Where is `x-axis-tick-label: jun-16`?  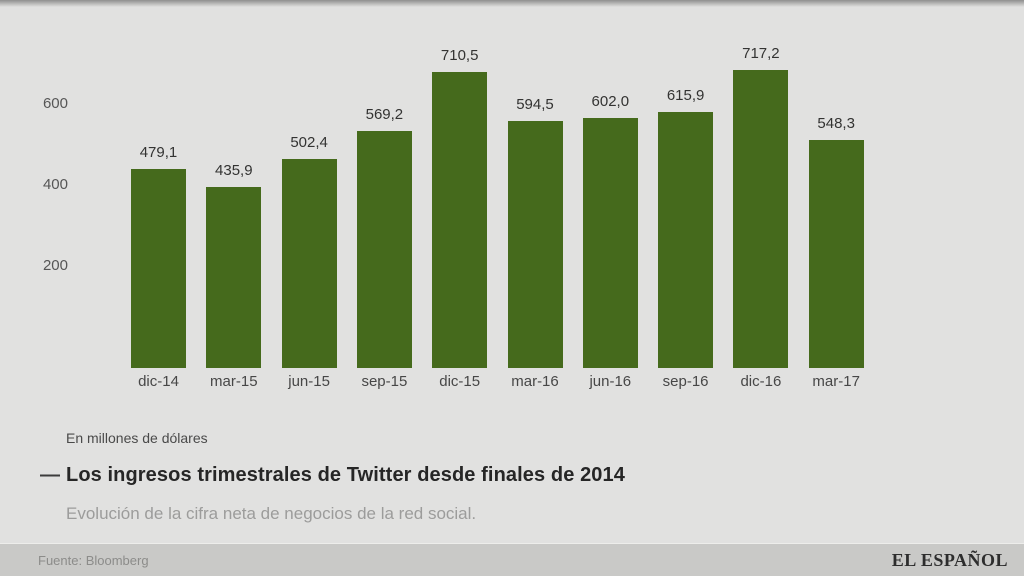 x-axis-tick-label: jun-16 is located at coordinates (610, 381).